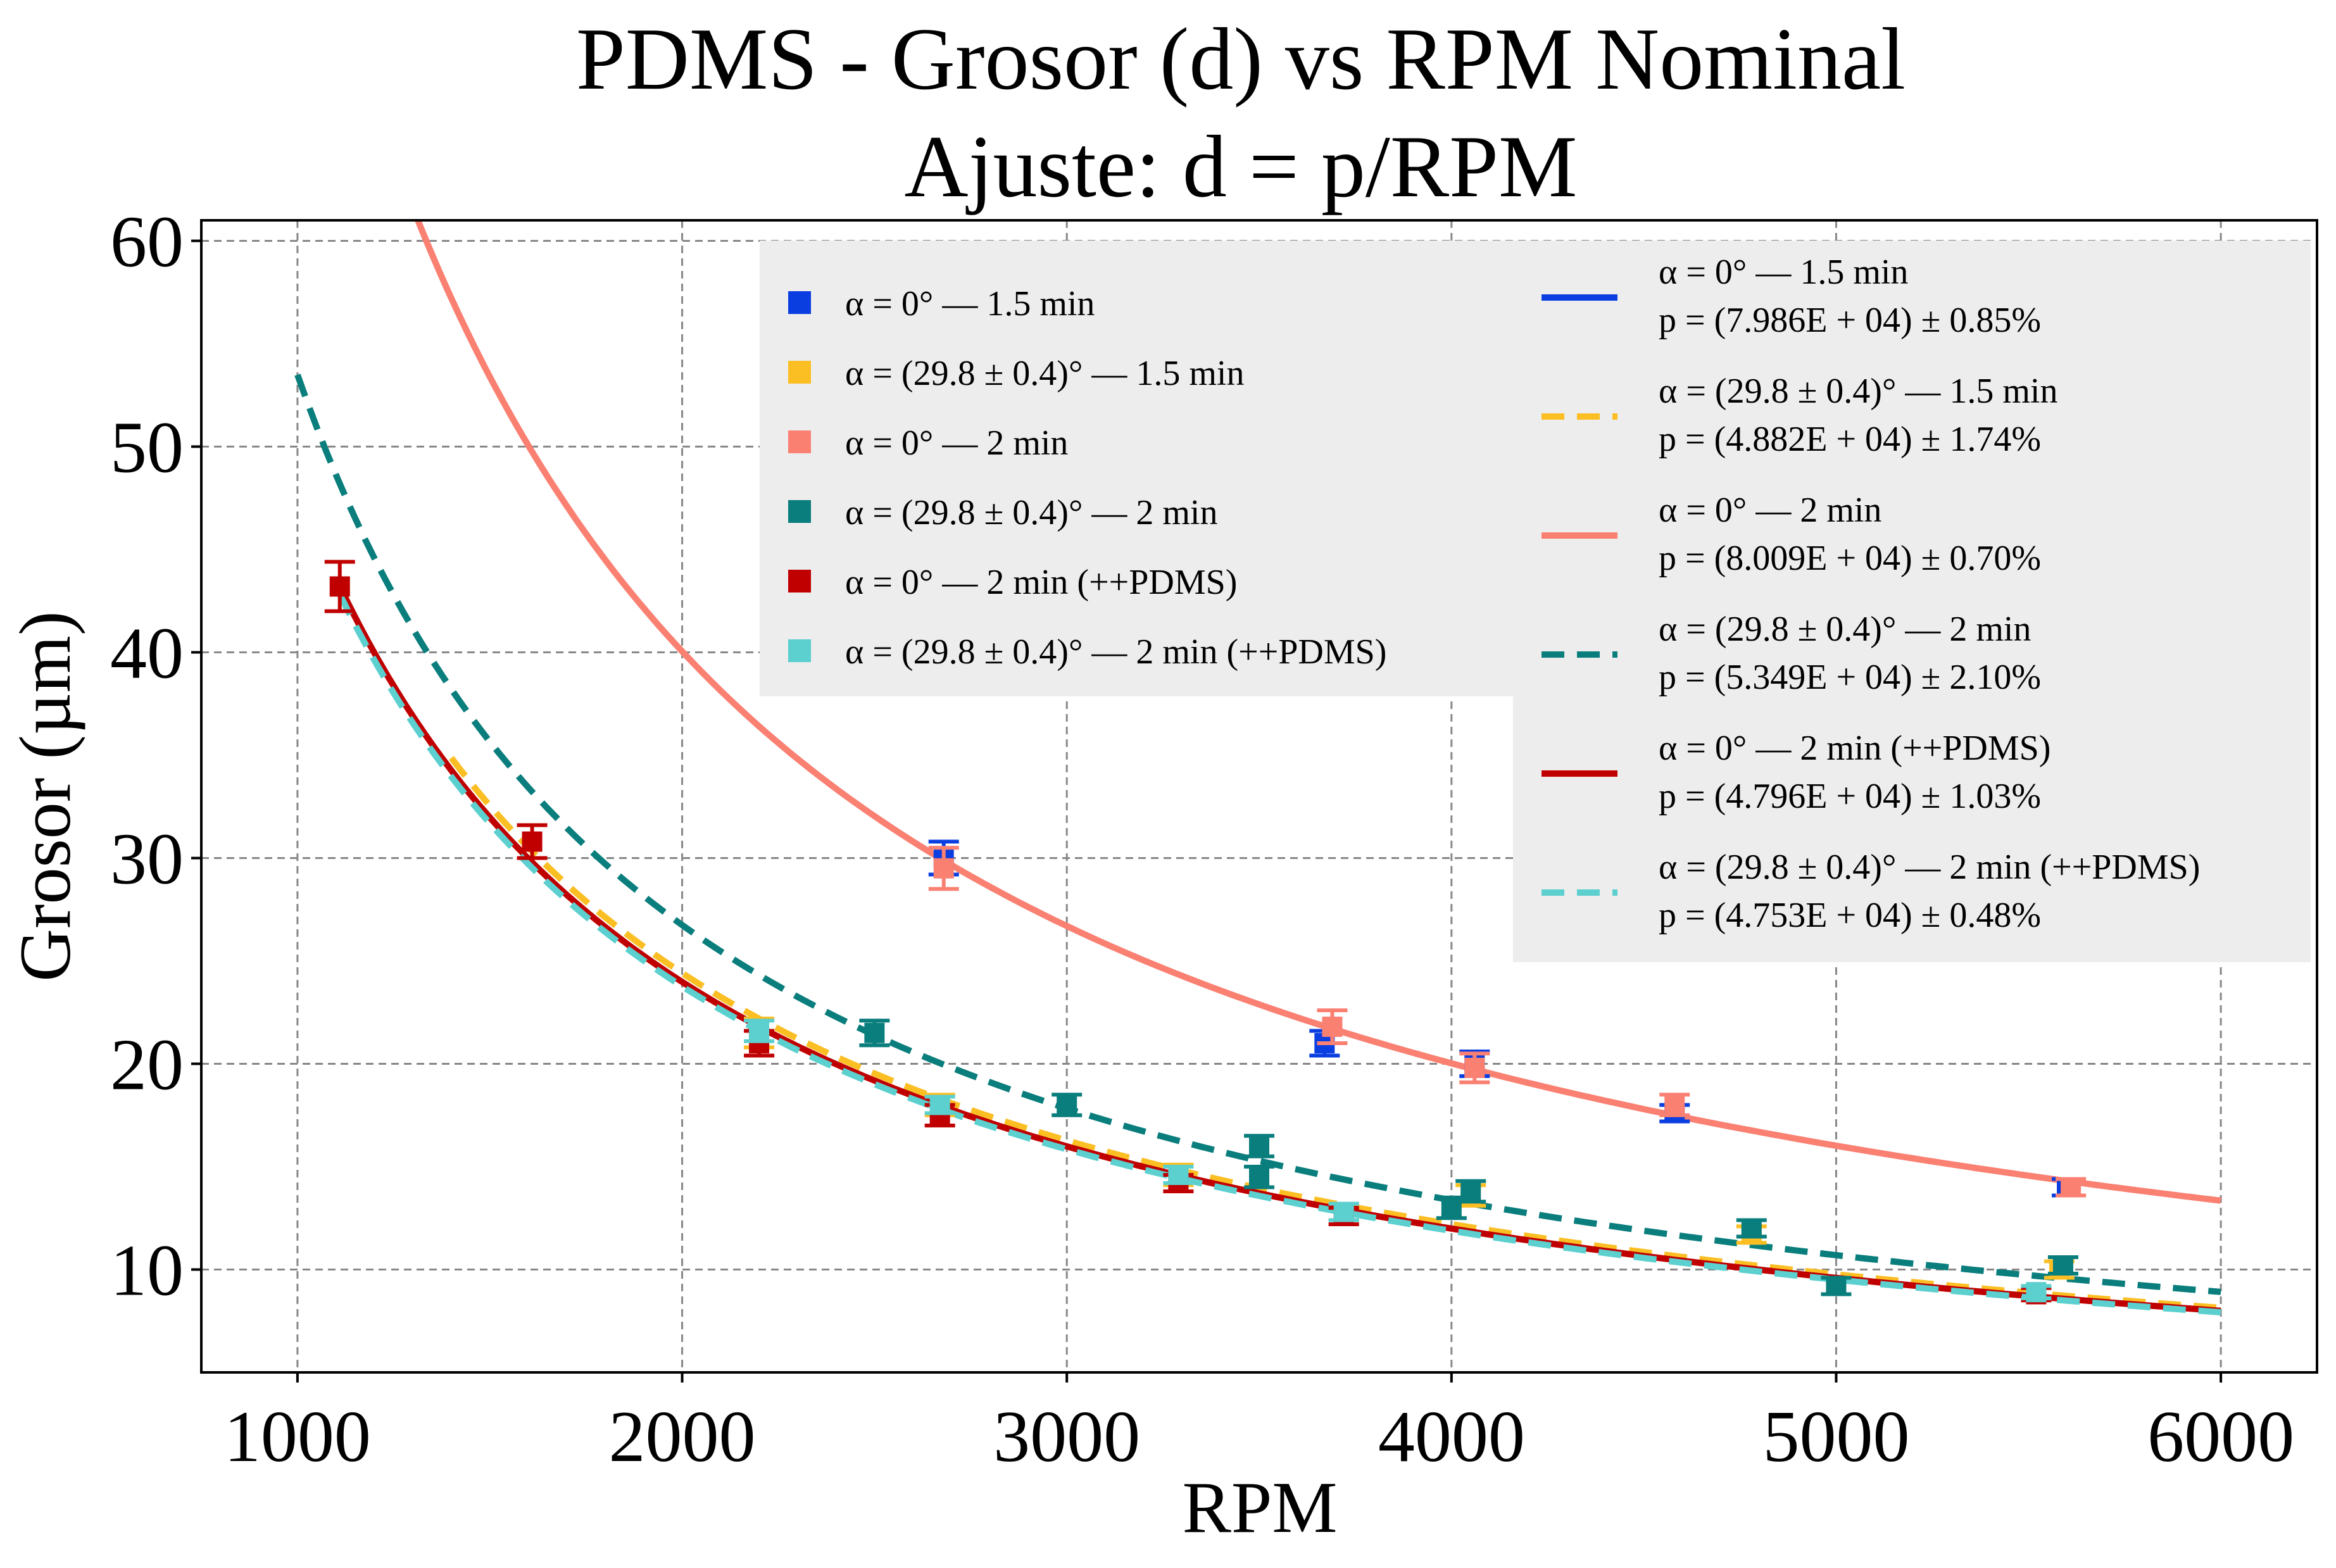 The width and height of the screenshot is (2336, 1568). Describe the element at coordinates (1451, 1436) in the screenshot. I see `x-tick-label: 4000` at that location.